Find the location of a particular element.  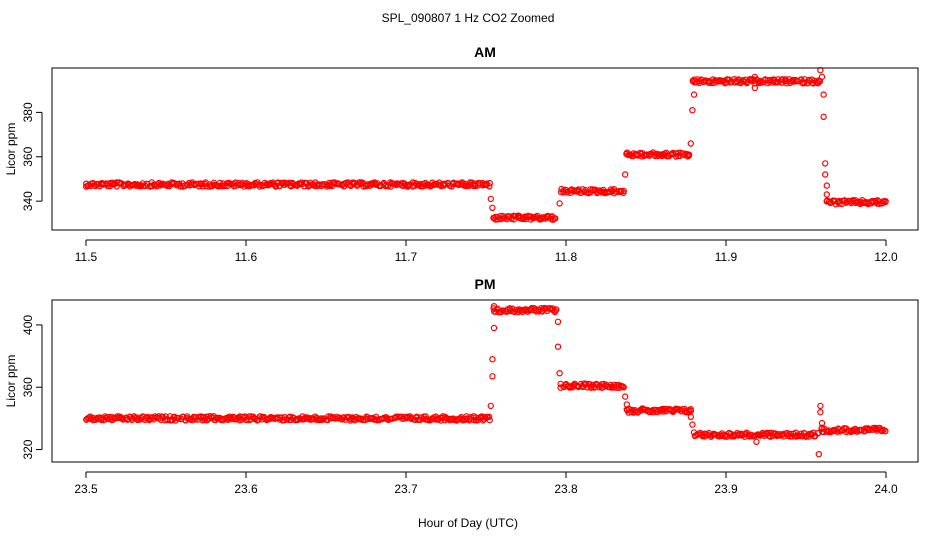

am-y-label: Licor ppm is located at coordinates (11, 149).